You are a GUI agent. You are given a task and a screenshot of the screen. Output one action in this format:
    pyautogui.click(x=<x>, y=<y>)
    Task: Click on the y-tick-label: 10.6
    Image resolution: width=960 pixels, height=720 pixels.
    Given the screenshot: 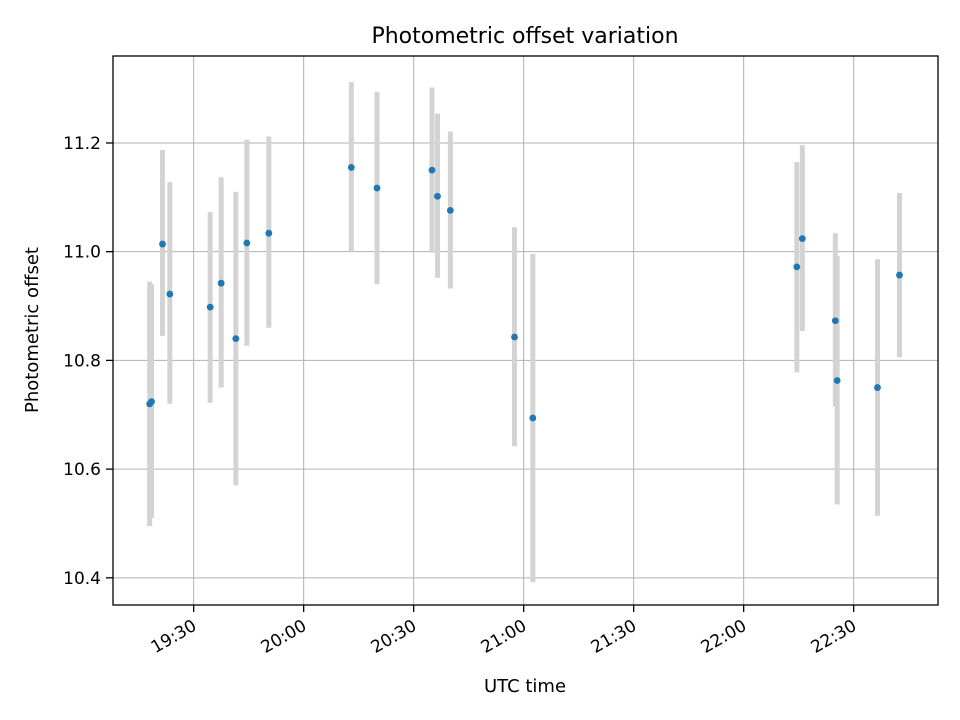 What is the action you would take?
    pyautogui.click(x=82, y=470)
    